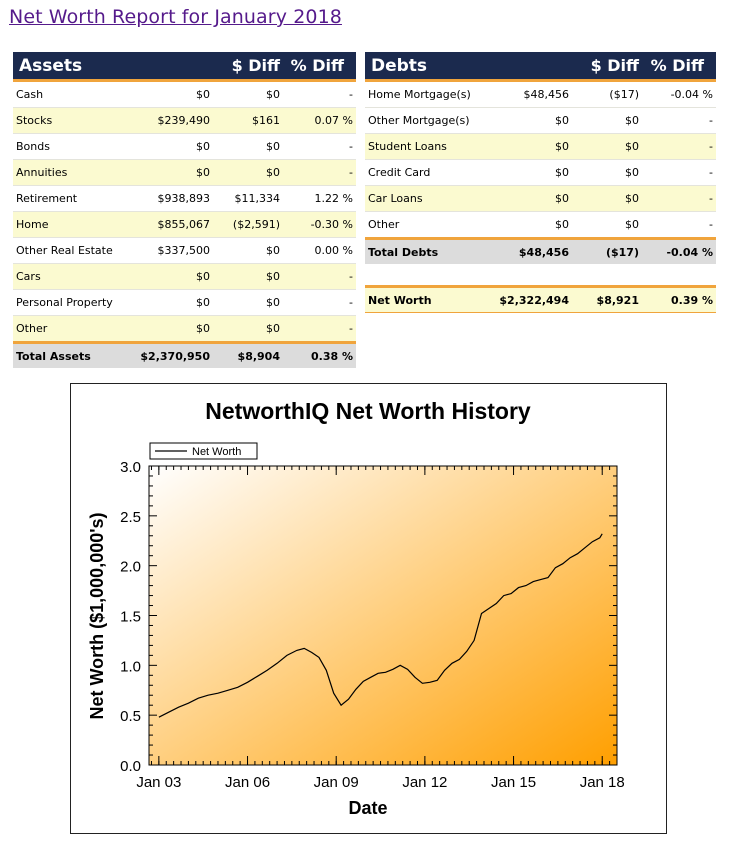 This screenshot has width=732, height=845. I want to click on debt-row: Car Loans $0 $0 -, so click(540, 198).